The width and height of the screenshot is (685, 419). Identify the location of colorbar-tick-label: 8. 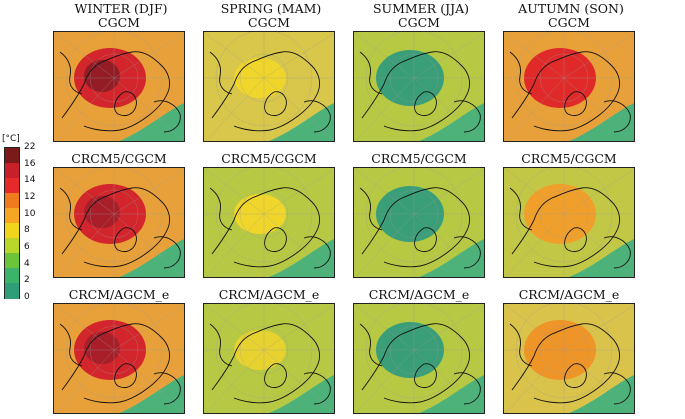
(27, 230).